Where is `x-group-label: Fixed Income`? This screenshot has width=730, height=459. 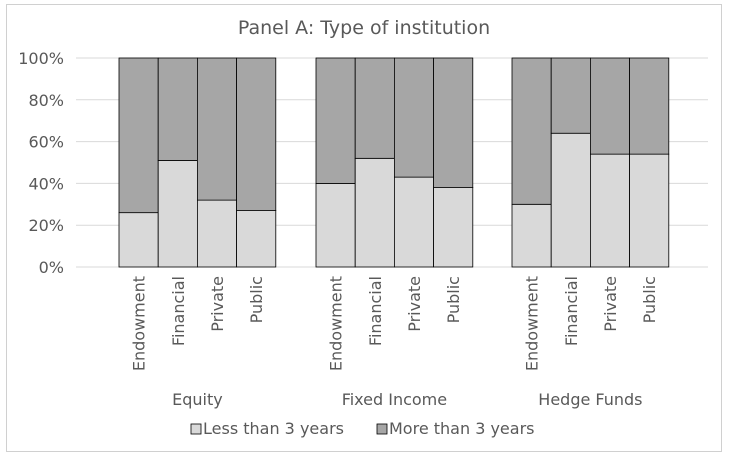
x-group-label: Fixed Income is located at coordinates (394, 399).